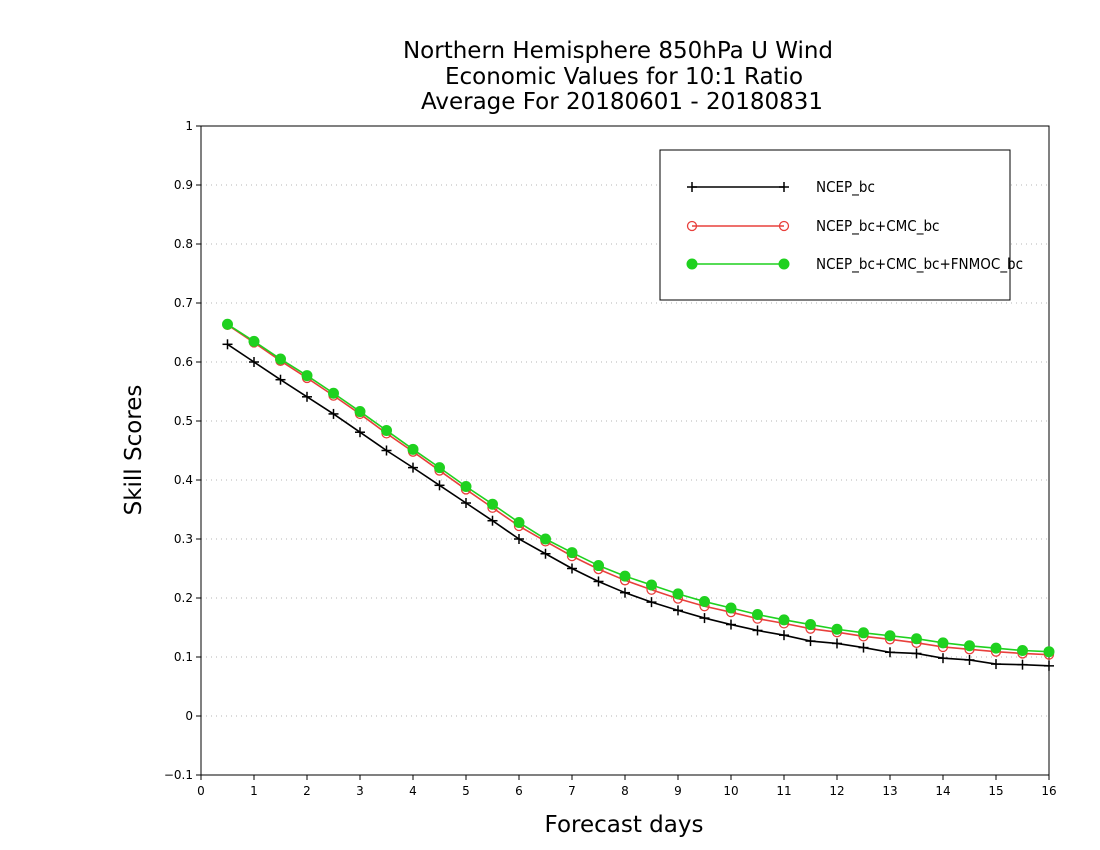 This screenshot has width=1100, height=850. What do you see at coordinates (183, 421) in the screenshot?
I see `y-tick-label: 0.5` at bounding box center [183, 421].